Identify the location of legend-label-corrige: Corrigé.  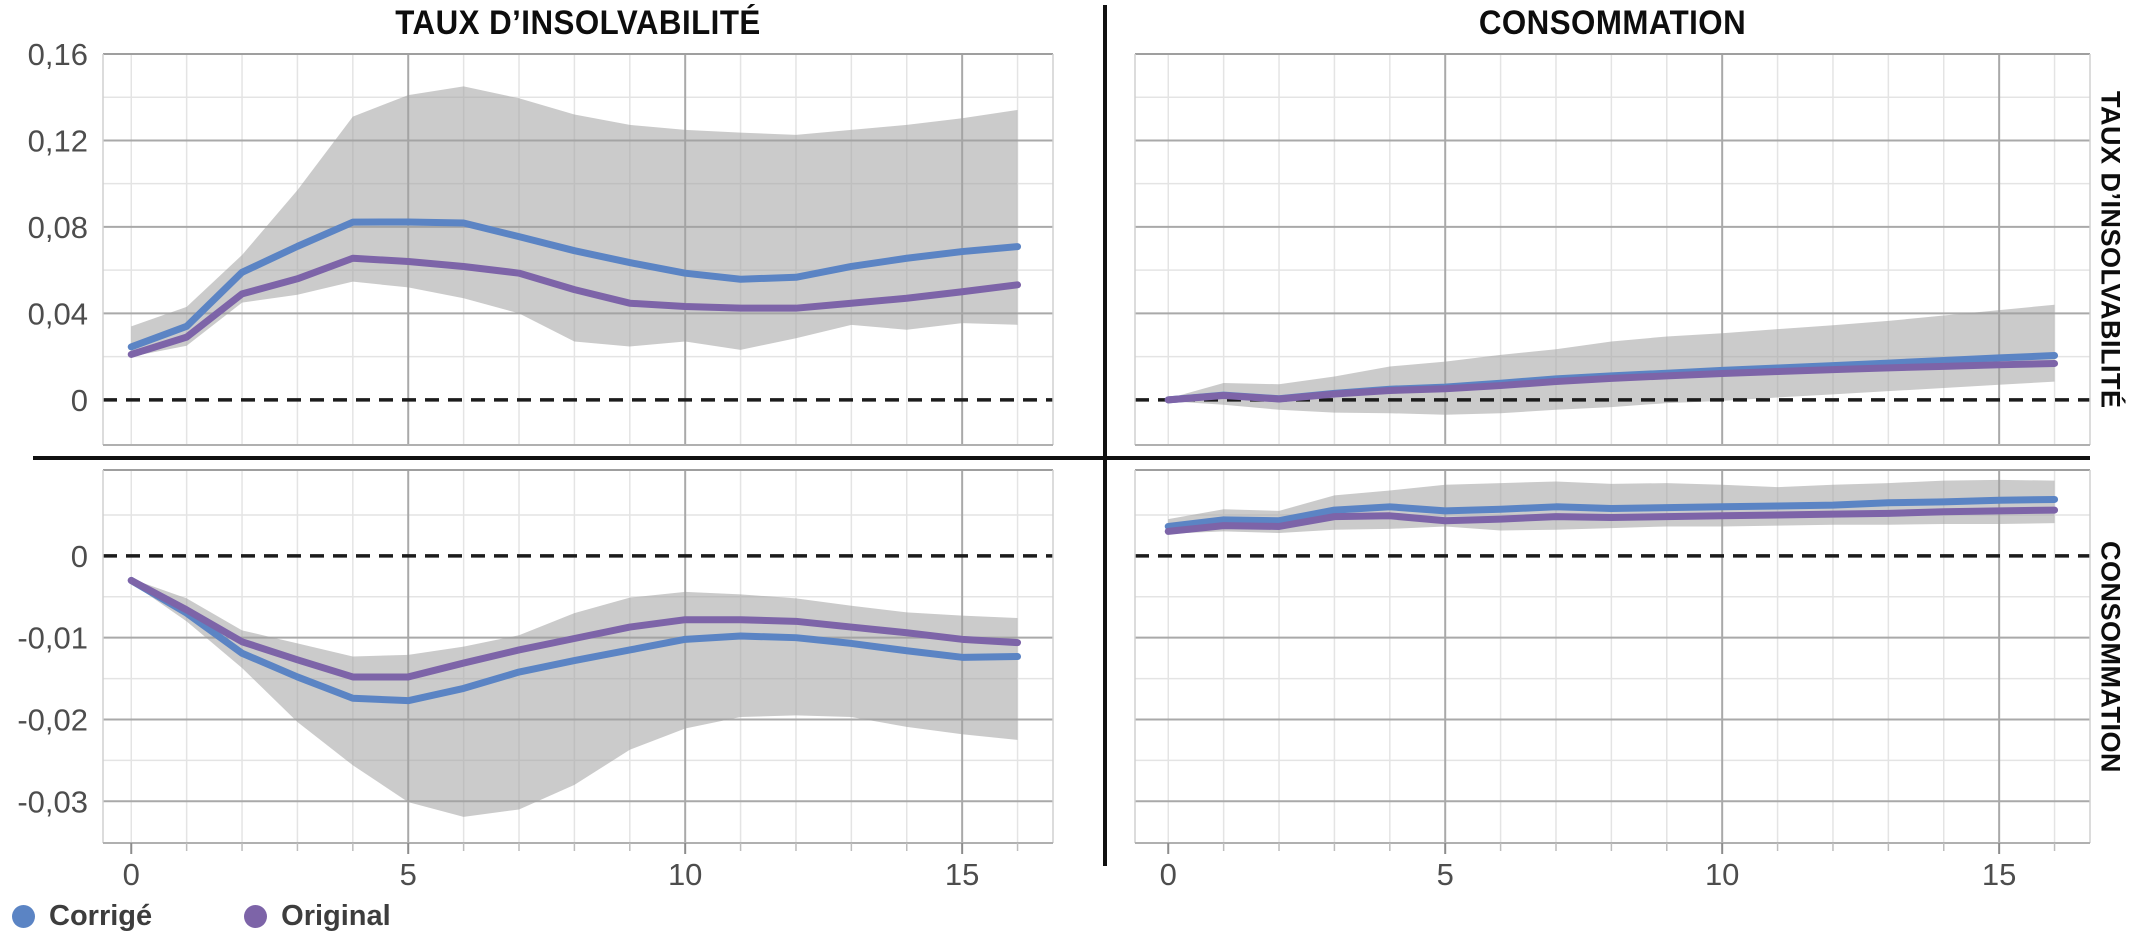
(101, 916).